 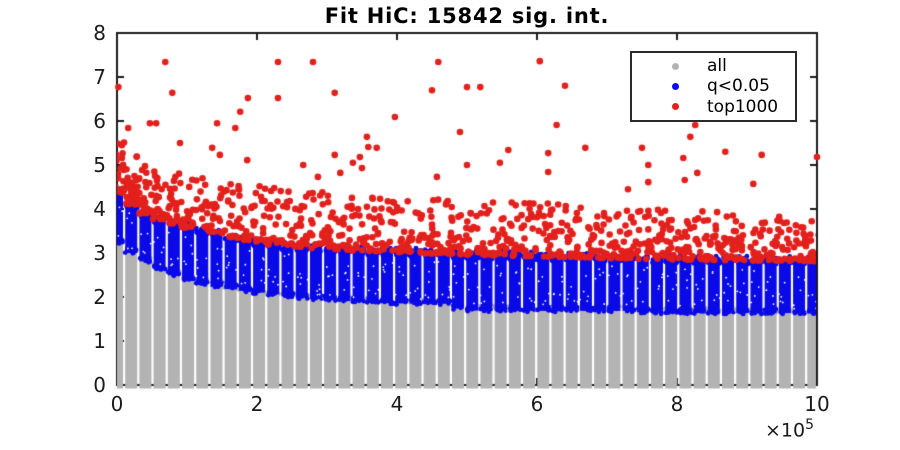 What do you see at coordinates (99, 121) in the screenshot?
I see `y-tick-label: 6` at bounding box center [99, 121].